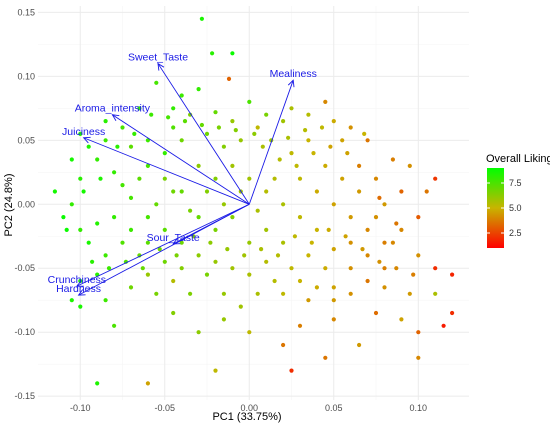  I want to click on y-tick-label: -0.10, so click(24, 332).